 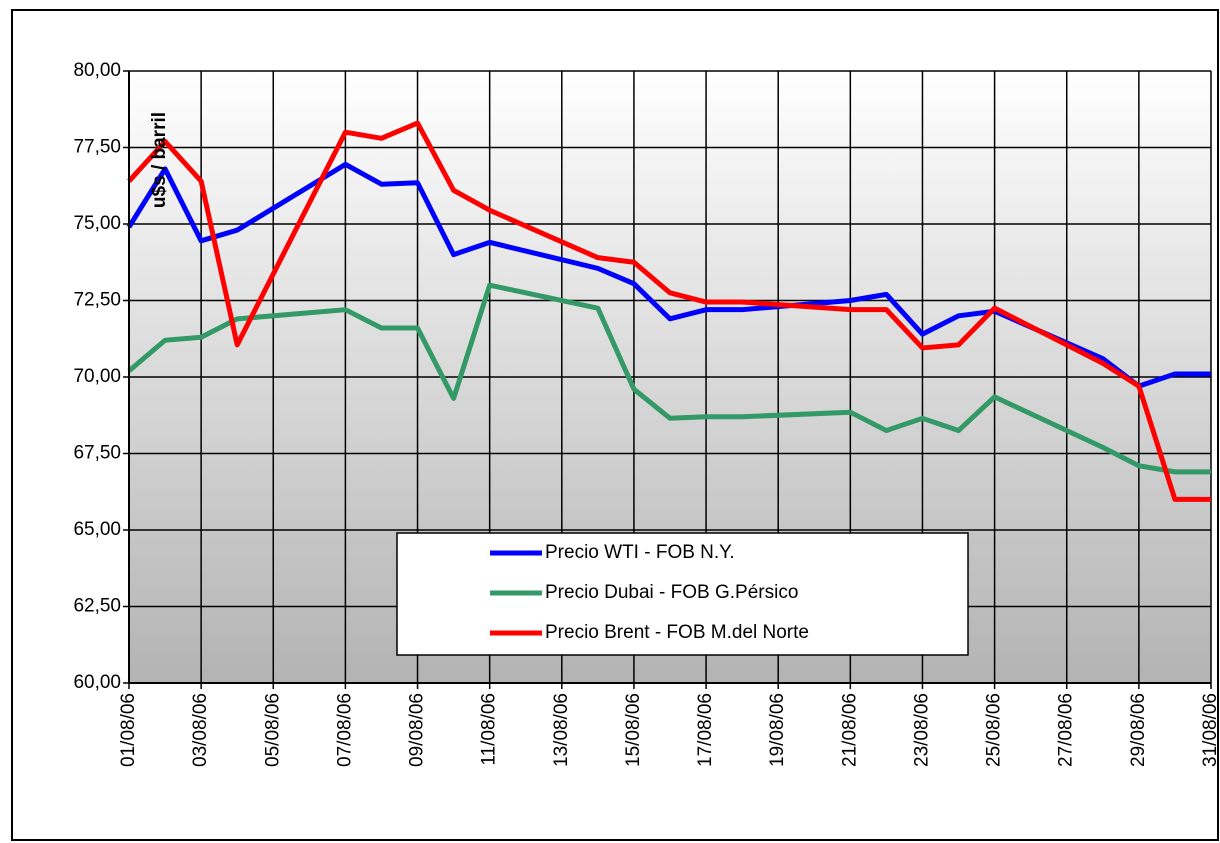 What do you see at coordinates (344, 730) in the screenshot?
I see `x-tick-label: 07/08/06` at bounding box center [344, 730].